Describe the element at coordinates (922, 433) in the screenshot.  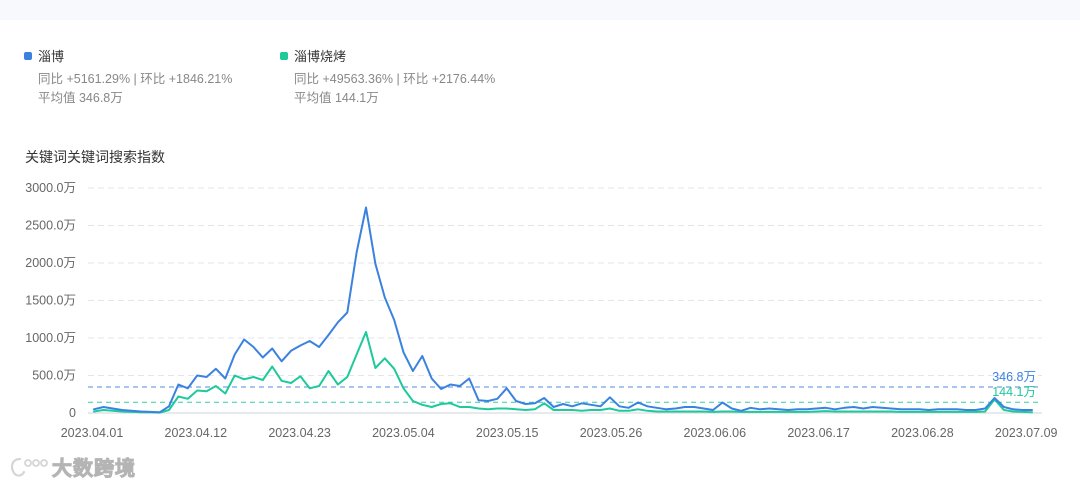
I see `x-tick-label: 2023.06.28` at that location.